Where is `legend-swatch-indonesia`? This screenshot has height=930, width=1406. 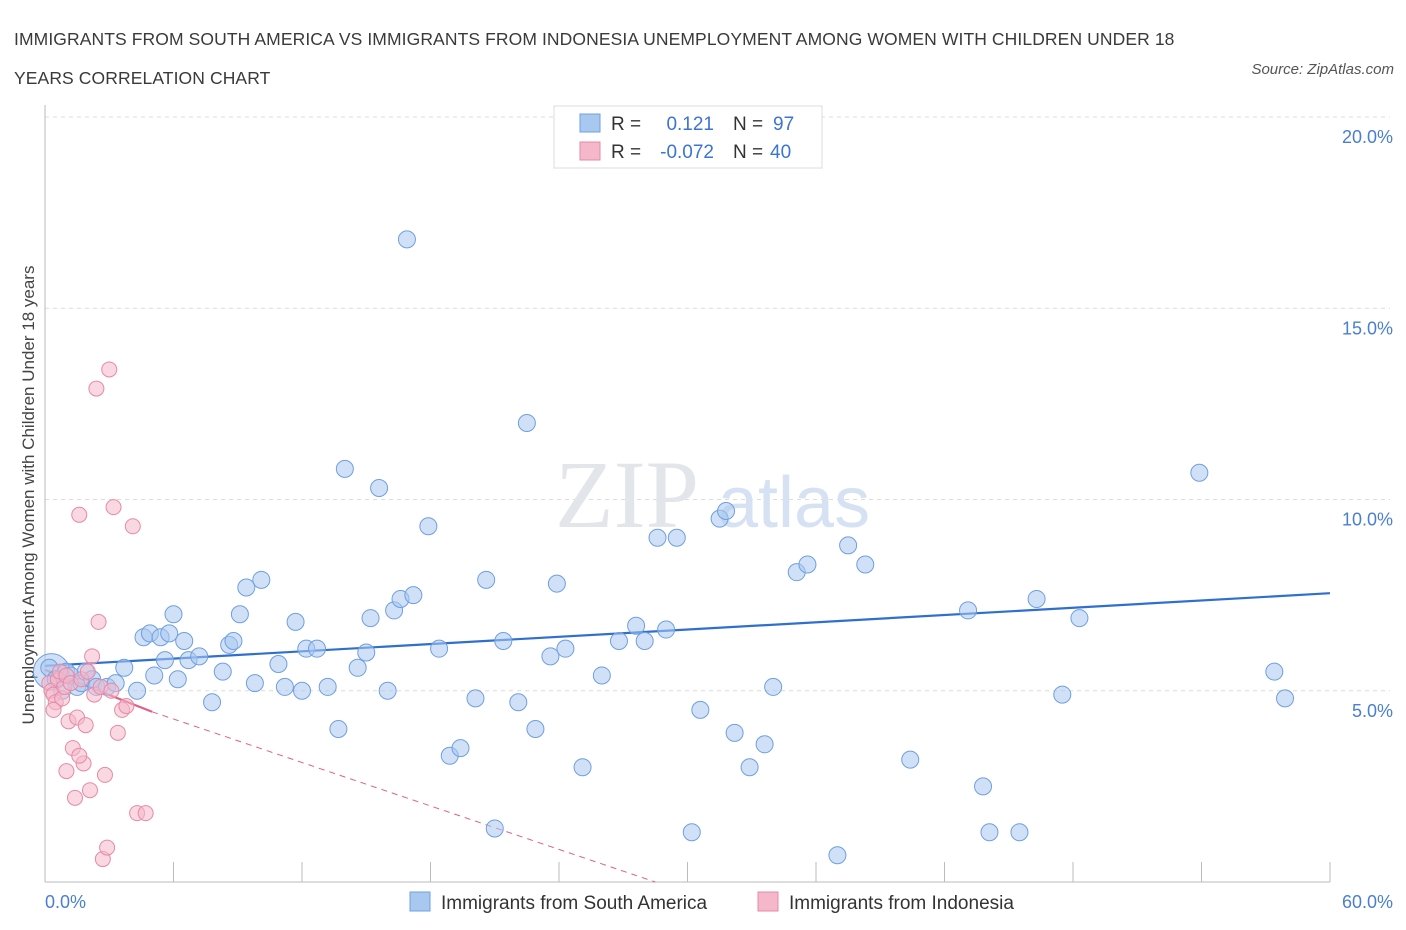 legend-swatch-indonesia is located at coordinates (590, 151).